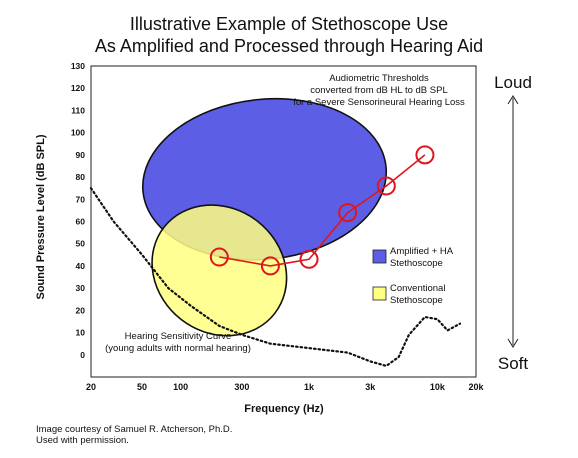 The image size is (578, 458). What do you see at coordinates (41, 216) in the screenshot?
I see `y-axis-label: Sound Pressure Level (dB SPL)` at bounding box center [41, 216].